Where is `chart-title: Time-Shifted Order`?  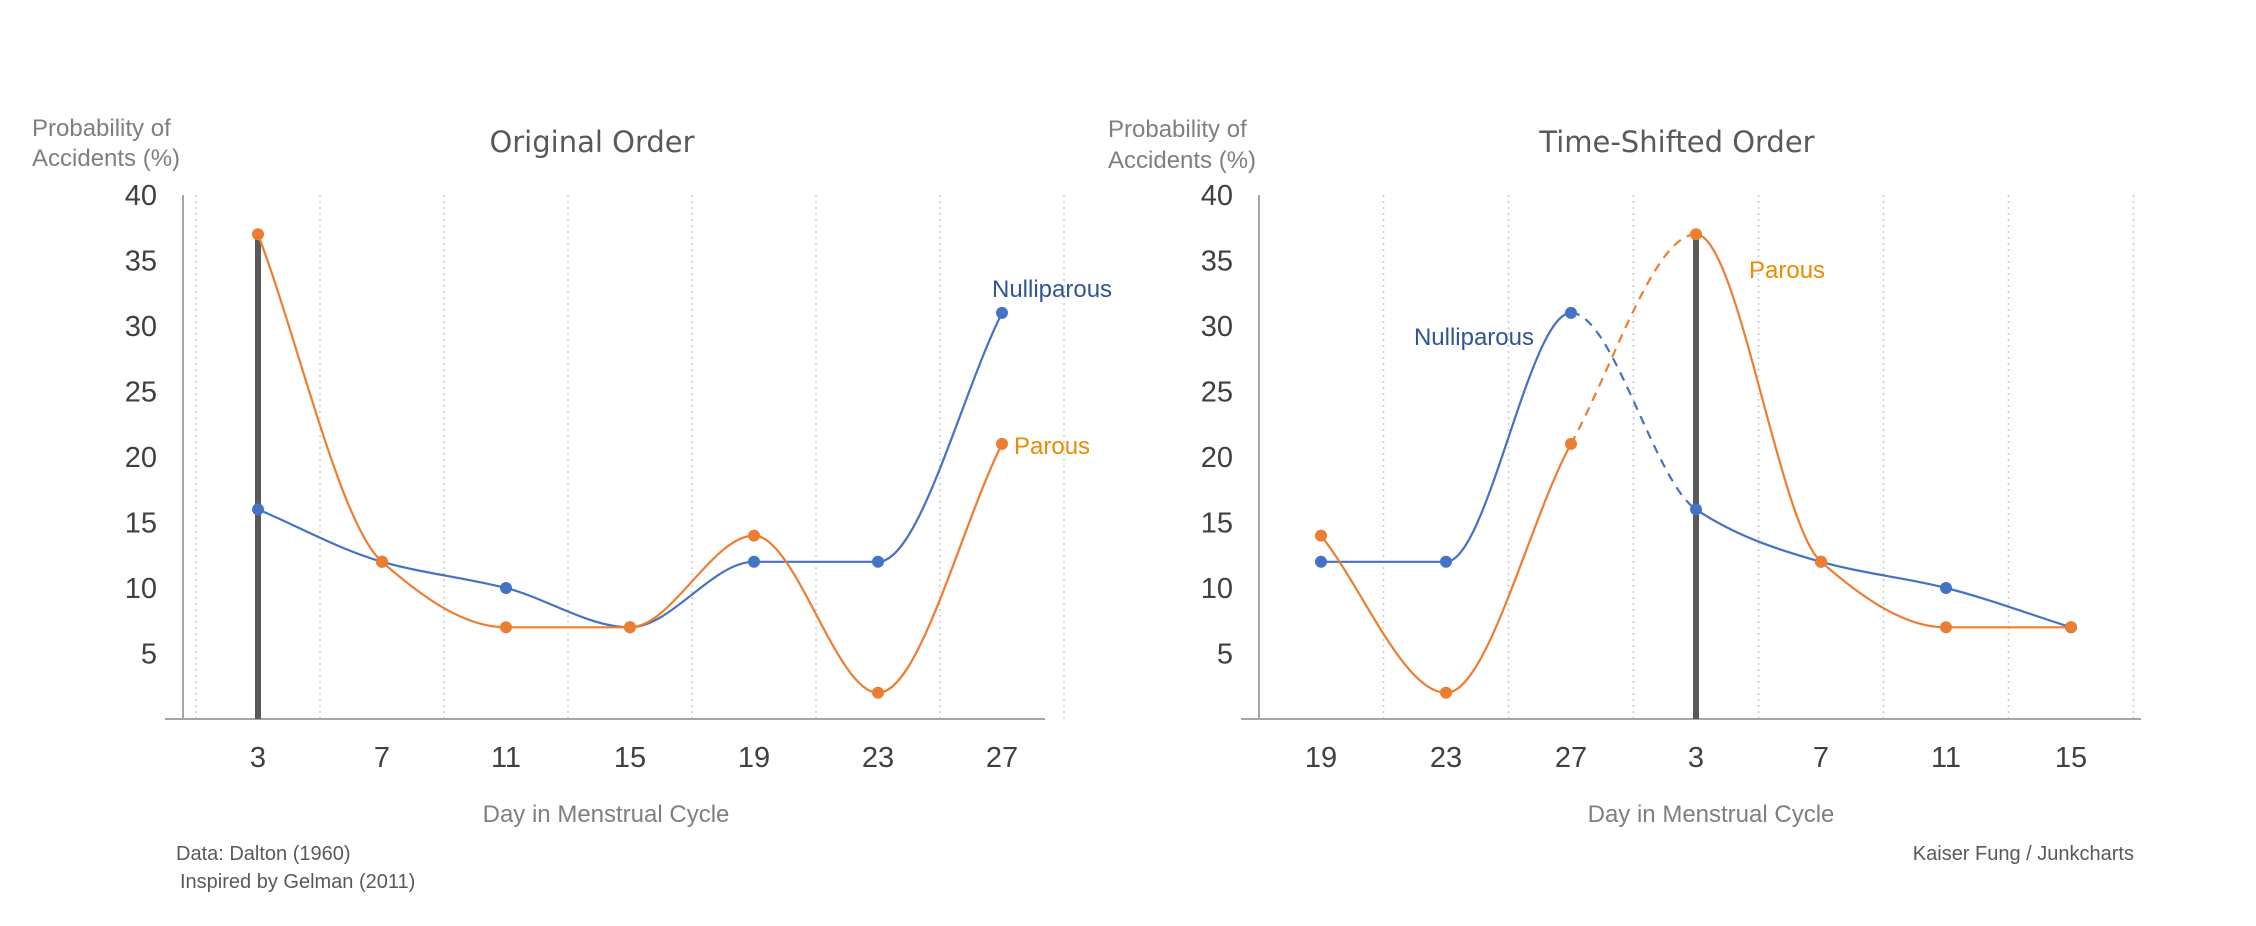 chart-title: Time-Shifted Order is located at coordinates (1676, 142).